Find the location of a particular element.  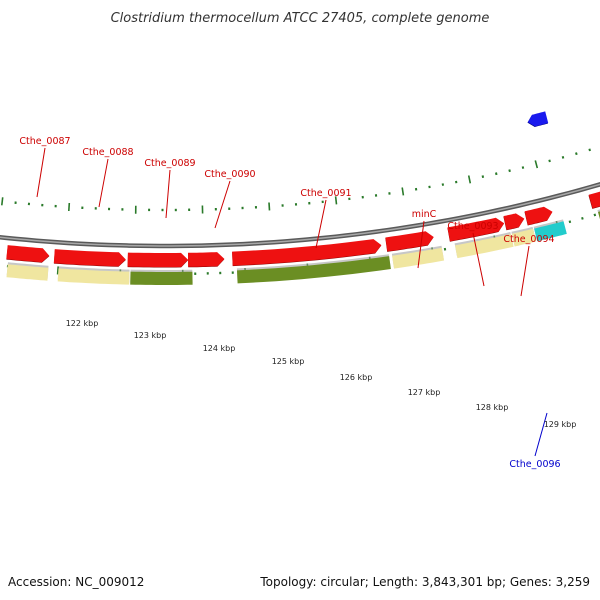

kbp-label: 123 kbp is located at coordinates (150, 335).